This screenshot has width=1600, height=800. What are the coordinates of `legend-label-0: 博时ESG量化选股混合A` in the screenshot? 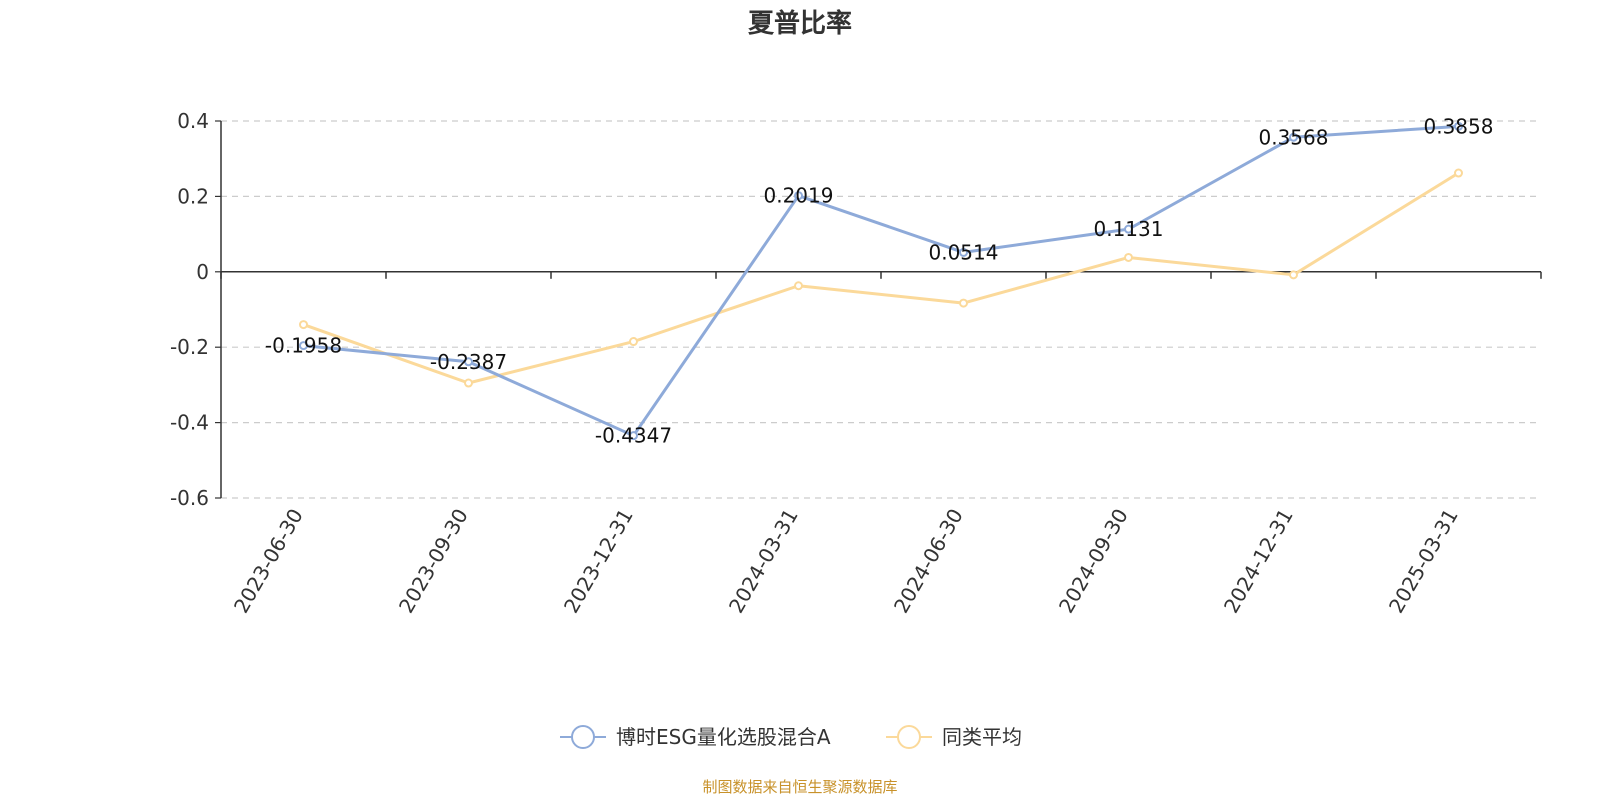 It's located at (723, 737).